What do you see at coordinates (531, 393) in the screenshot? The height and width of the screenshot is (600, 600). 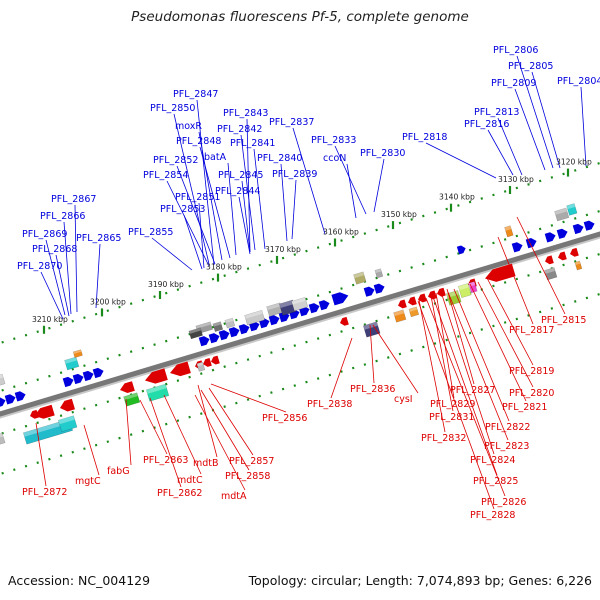 I see `gene-label-pfl_2820: PFL_2820` at bounding box center [531, 393].